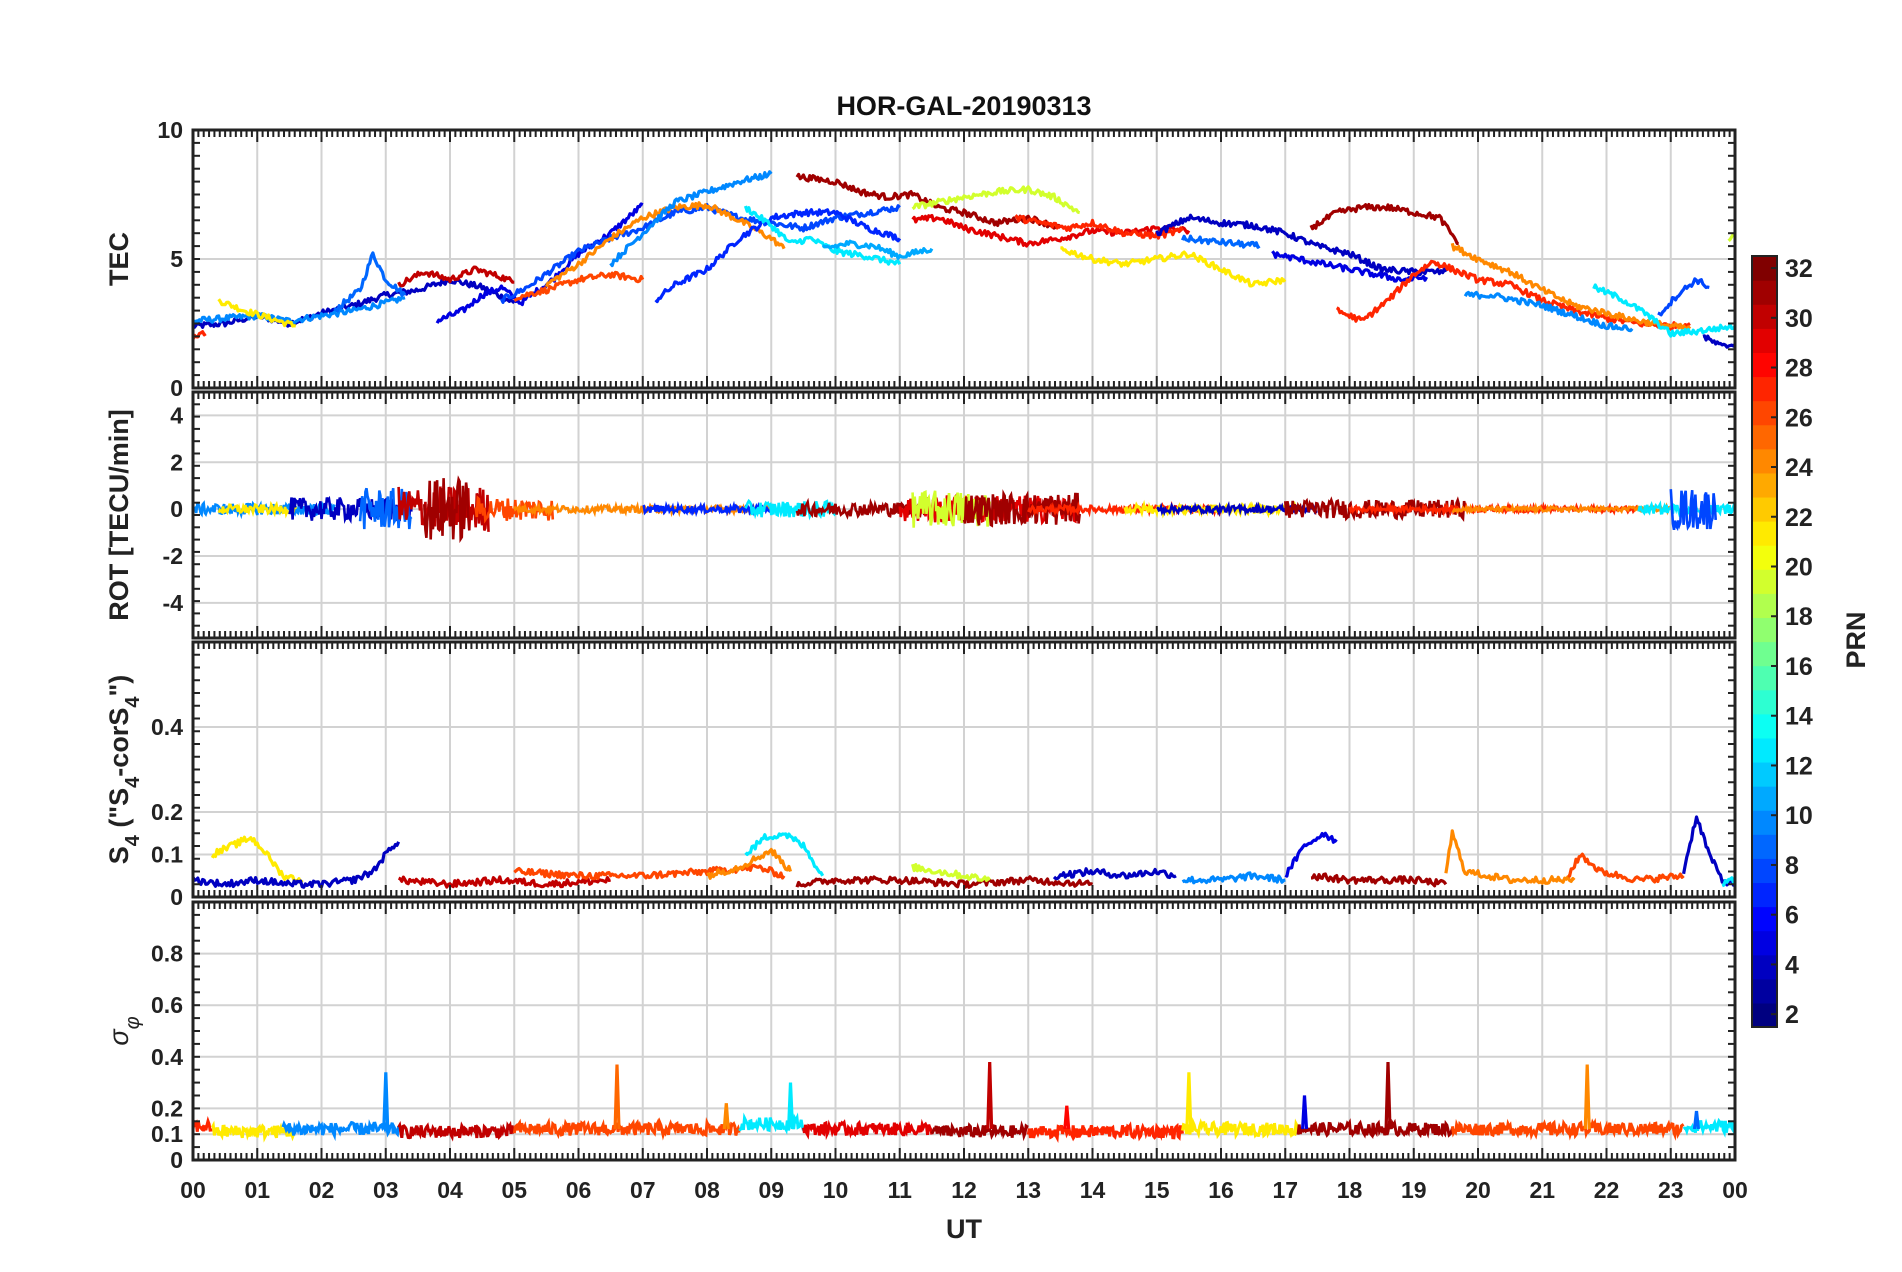  I want to click on data-tec, so click(964, 259).